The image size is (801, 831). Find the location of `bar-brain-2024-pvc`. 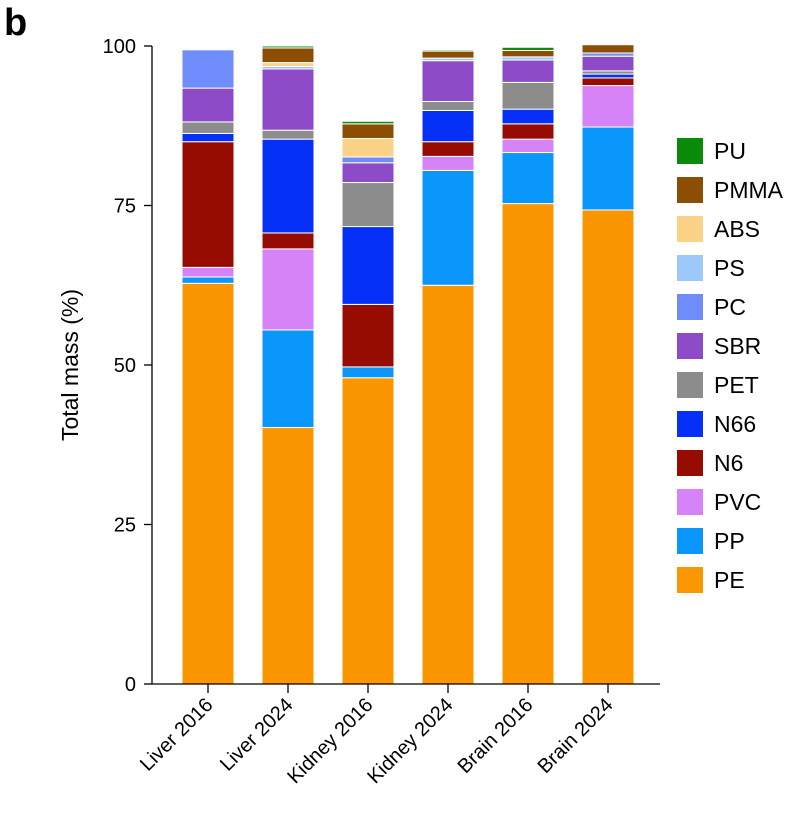

bar-brain-2024-pvc is located at coordinates (608, 106).